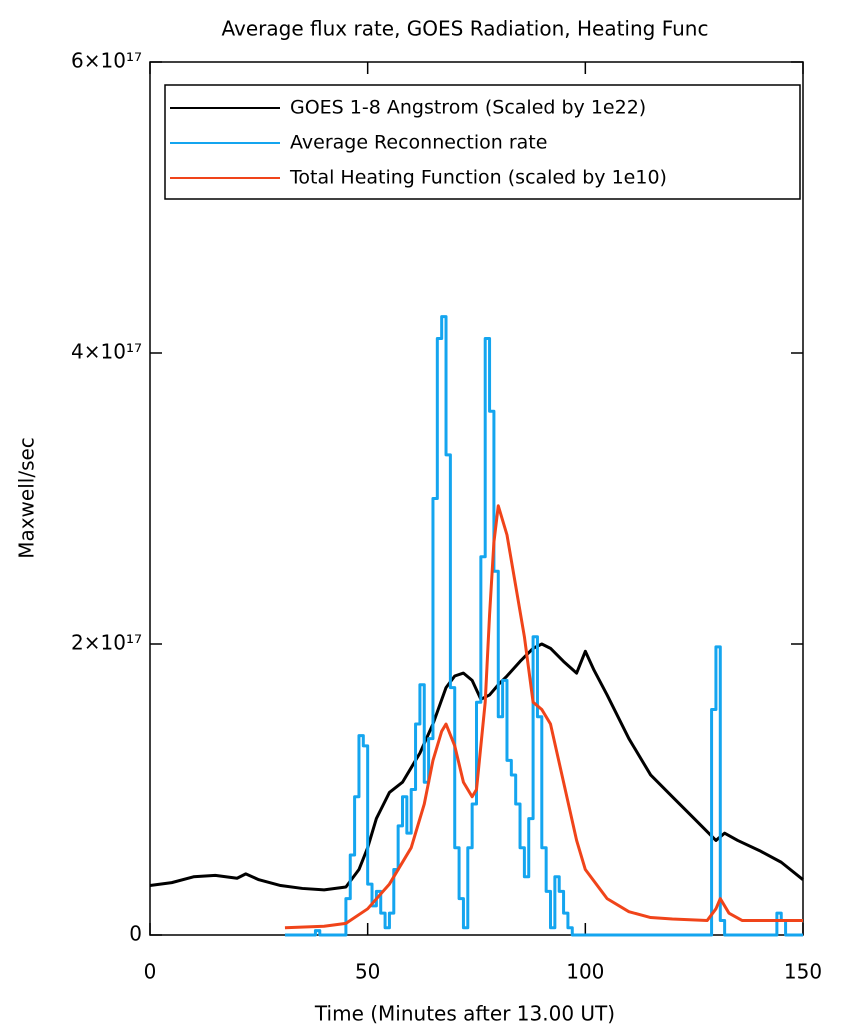 This screenshot has width=852, height=1034. I want to click on y-tick-label: 6×10¹⁷, so click(106, 61).